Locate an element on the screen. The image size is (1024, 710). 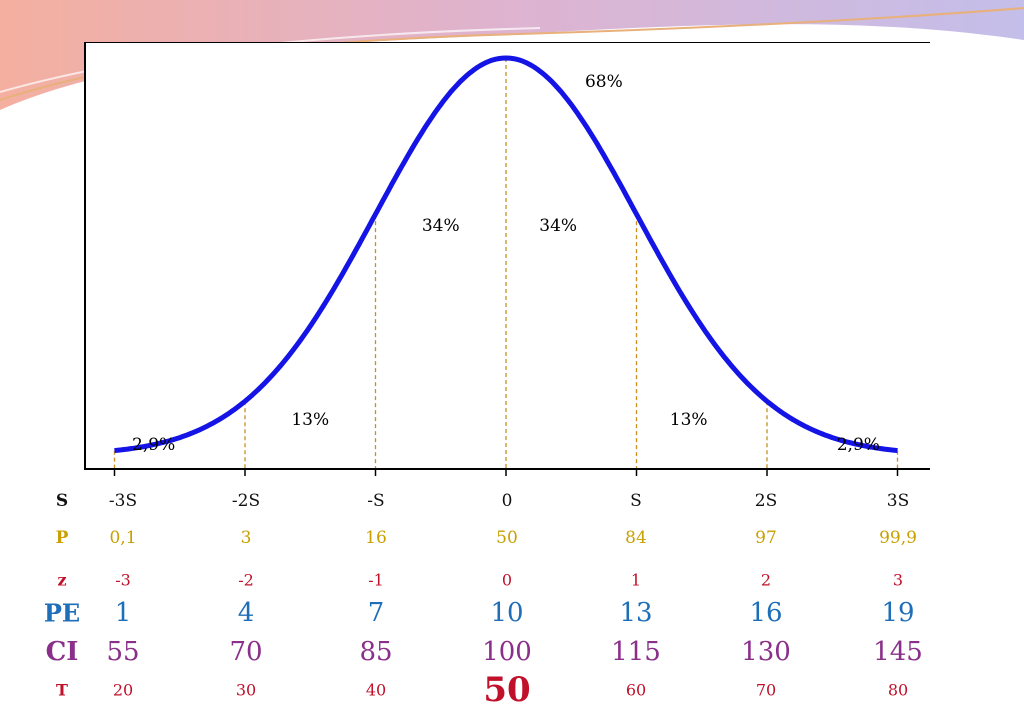
table-cell-pe: 13 is located at coordinates (636, 613).